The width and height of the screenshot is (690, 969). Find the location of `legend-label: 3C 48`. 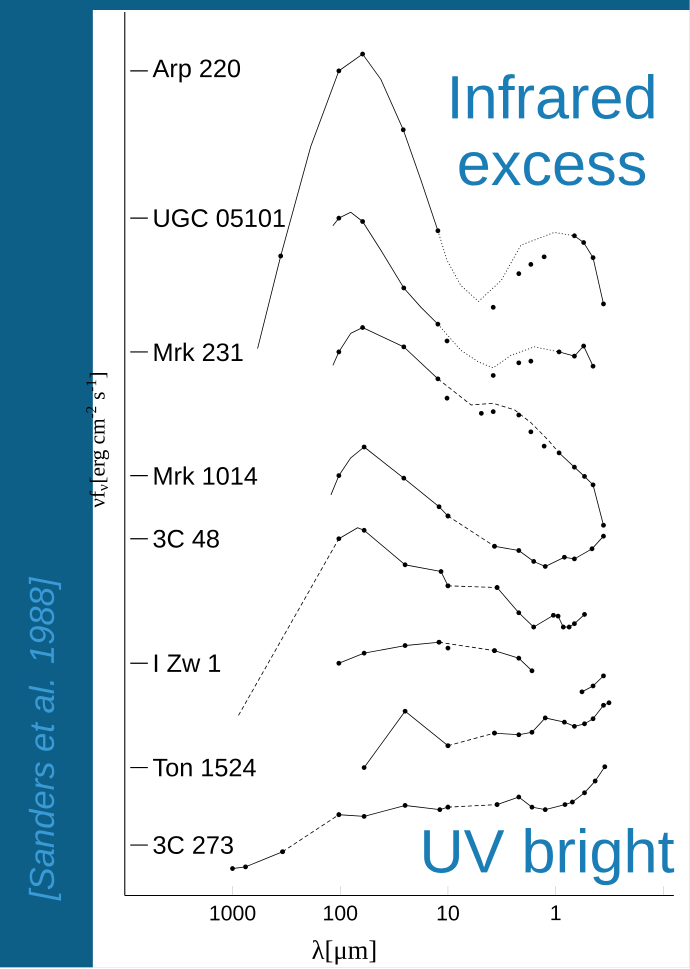

legend-label: 3C 48 is located at coordinates (186, 539).